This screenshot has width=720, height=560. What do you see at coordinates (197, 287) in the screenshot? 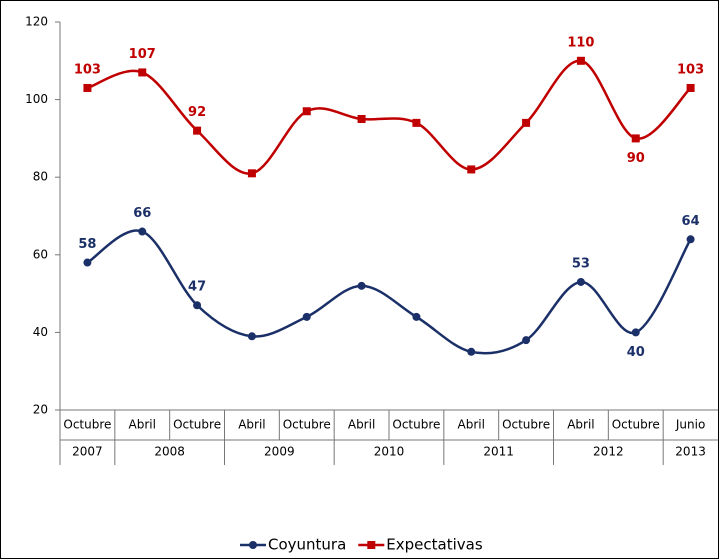
I see `data-label: 47` at bounding box center [197, 287].